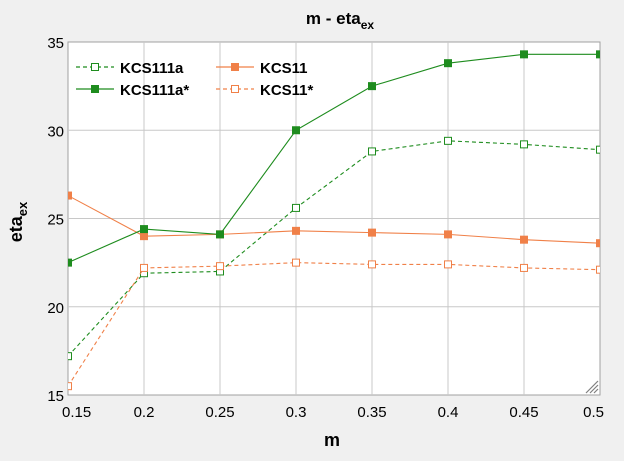  I want to click on y-tick-label: 20, so click(55, 308).